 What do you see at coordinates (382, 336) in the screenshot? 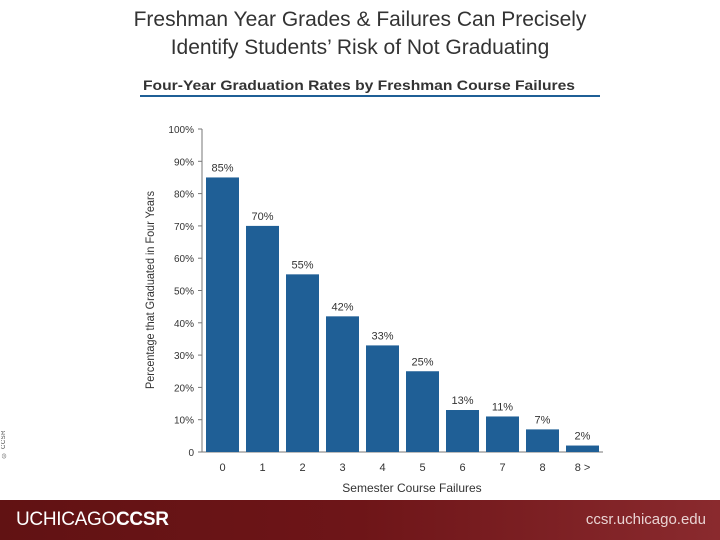
I see `bar-value-label: 33%` at bounding box center [382, 336].